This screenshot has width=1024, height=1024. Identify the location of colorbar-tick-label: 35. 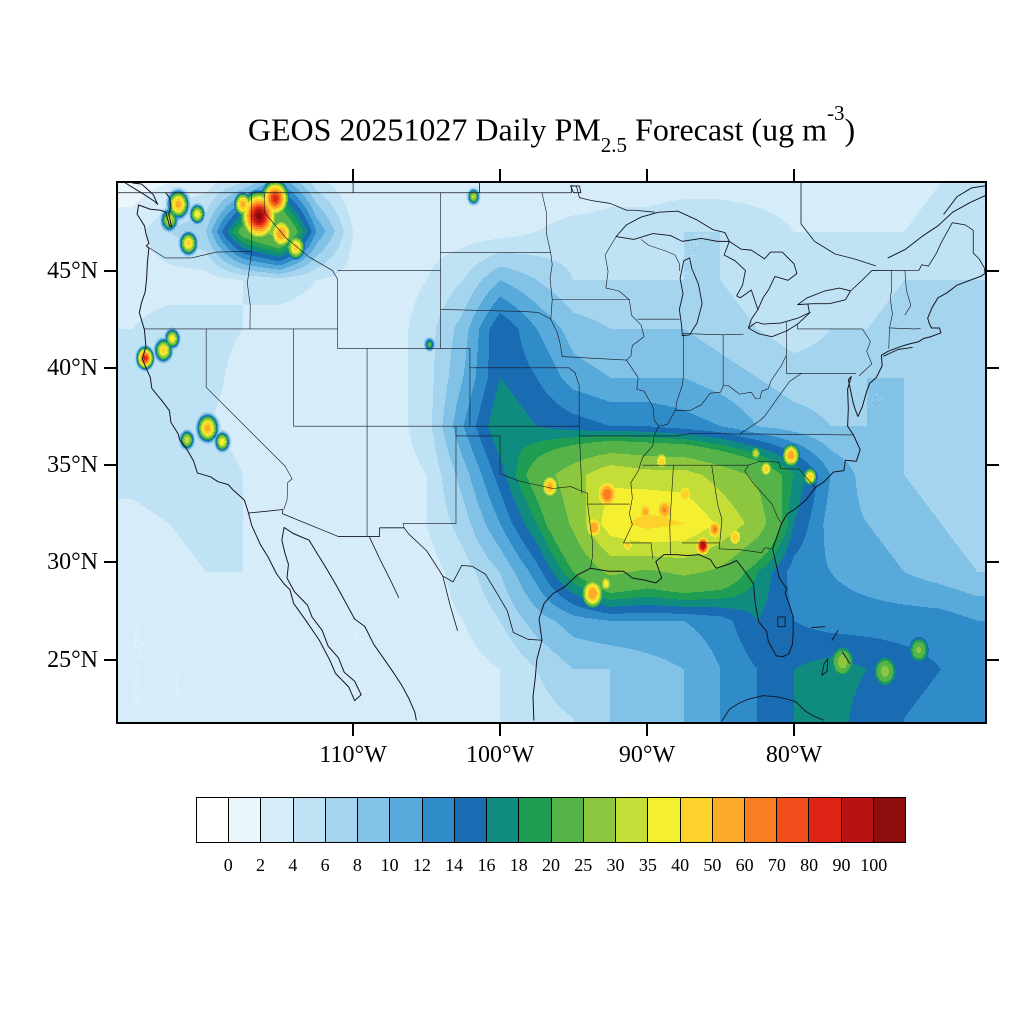
(647, 865).